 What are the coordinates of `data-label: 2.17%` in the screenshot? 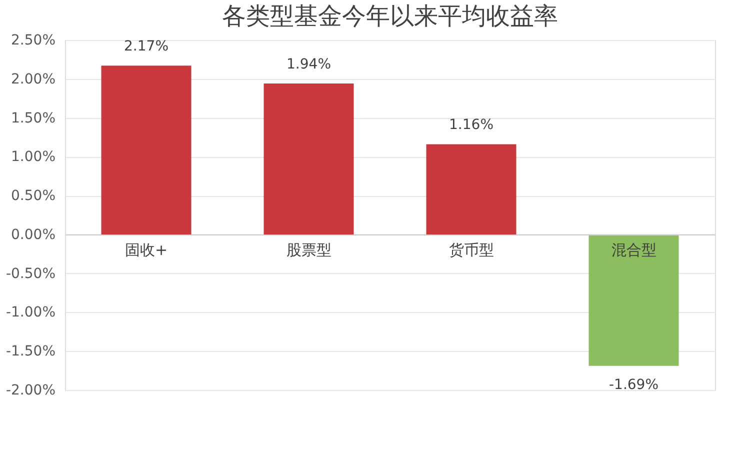 It's located at (146, 46).